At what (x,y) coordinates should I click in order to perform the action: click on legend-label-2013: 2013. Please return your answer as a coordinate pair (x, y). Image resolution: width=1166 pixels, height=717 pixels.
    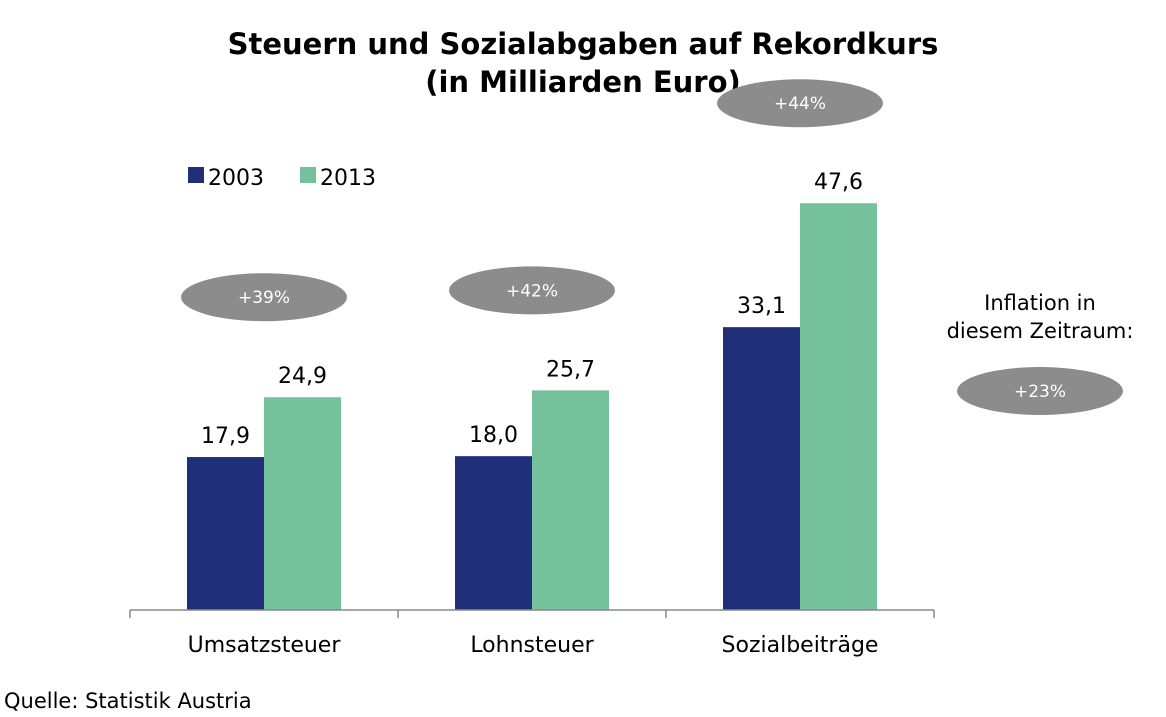
    Looking at the image, I should click on (348, 178).